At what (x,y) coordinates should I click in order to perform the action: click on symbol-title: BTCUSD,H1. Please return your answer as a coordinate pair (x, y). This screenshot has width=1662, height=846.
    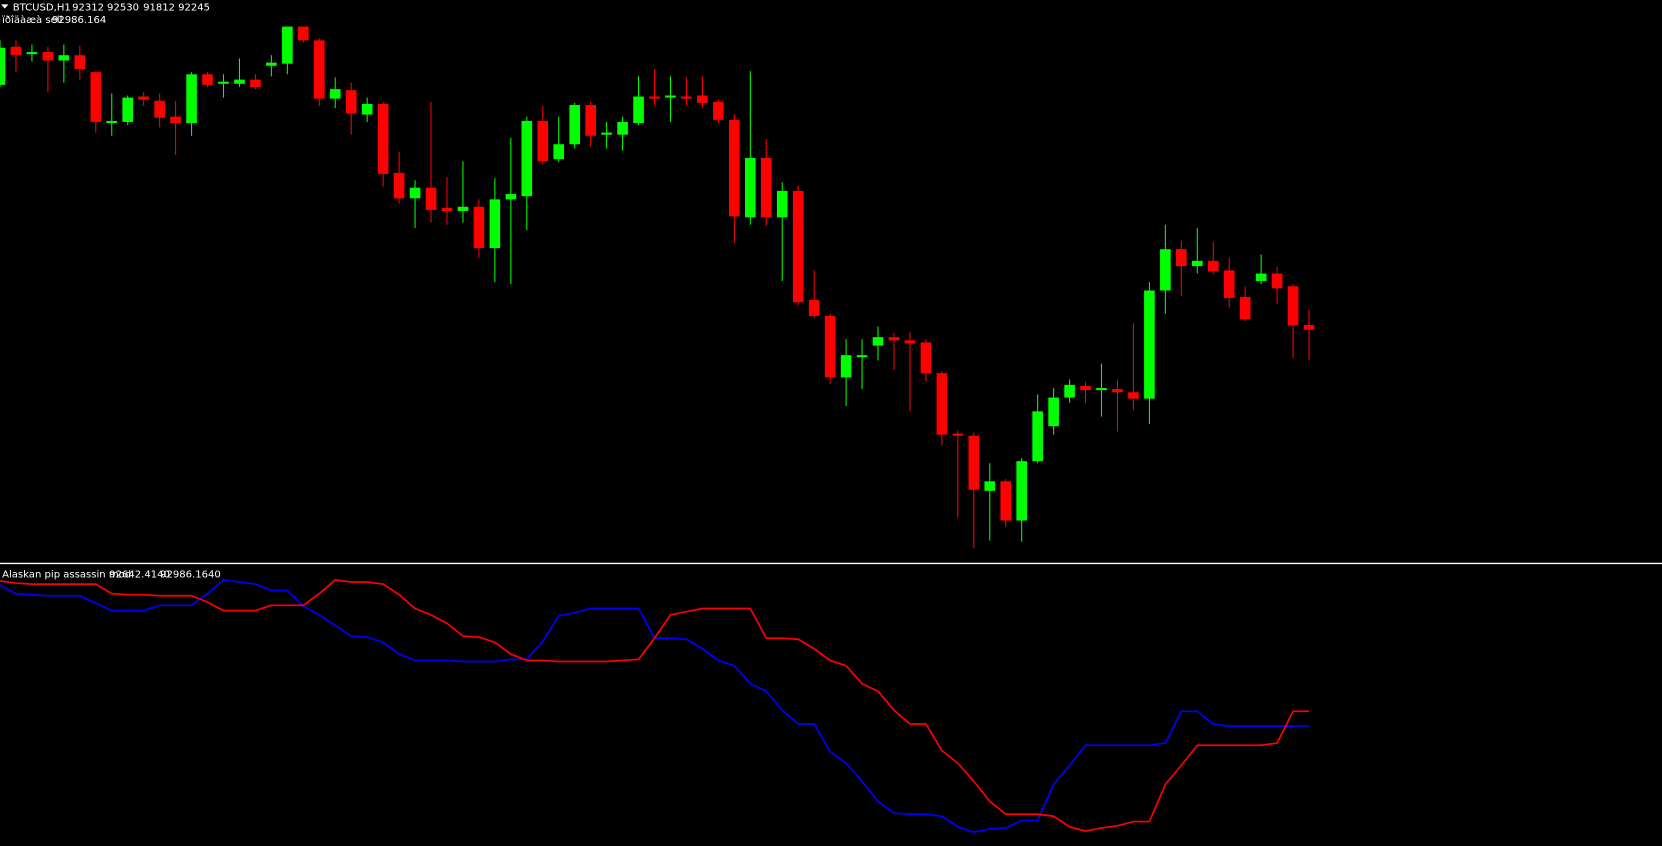
    Looking at the image, I should click on (42, 7).